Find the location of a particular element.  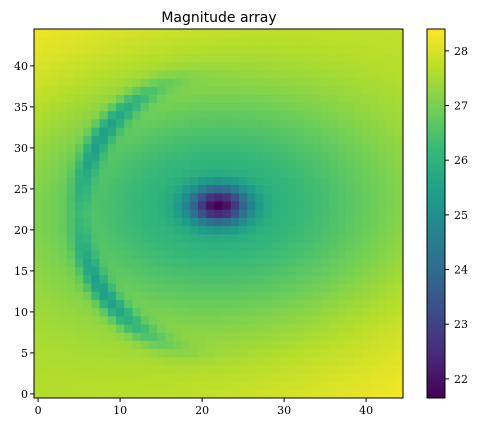

x-tick-label: 10 is located at coordinates (120, 410).